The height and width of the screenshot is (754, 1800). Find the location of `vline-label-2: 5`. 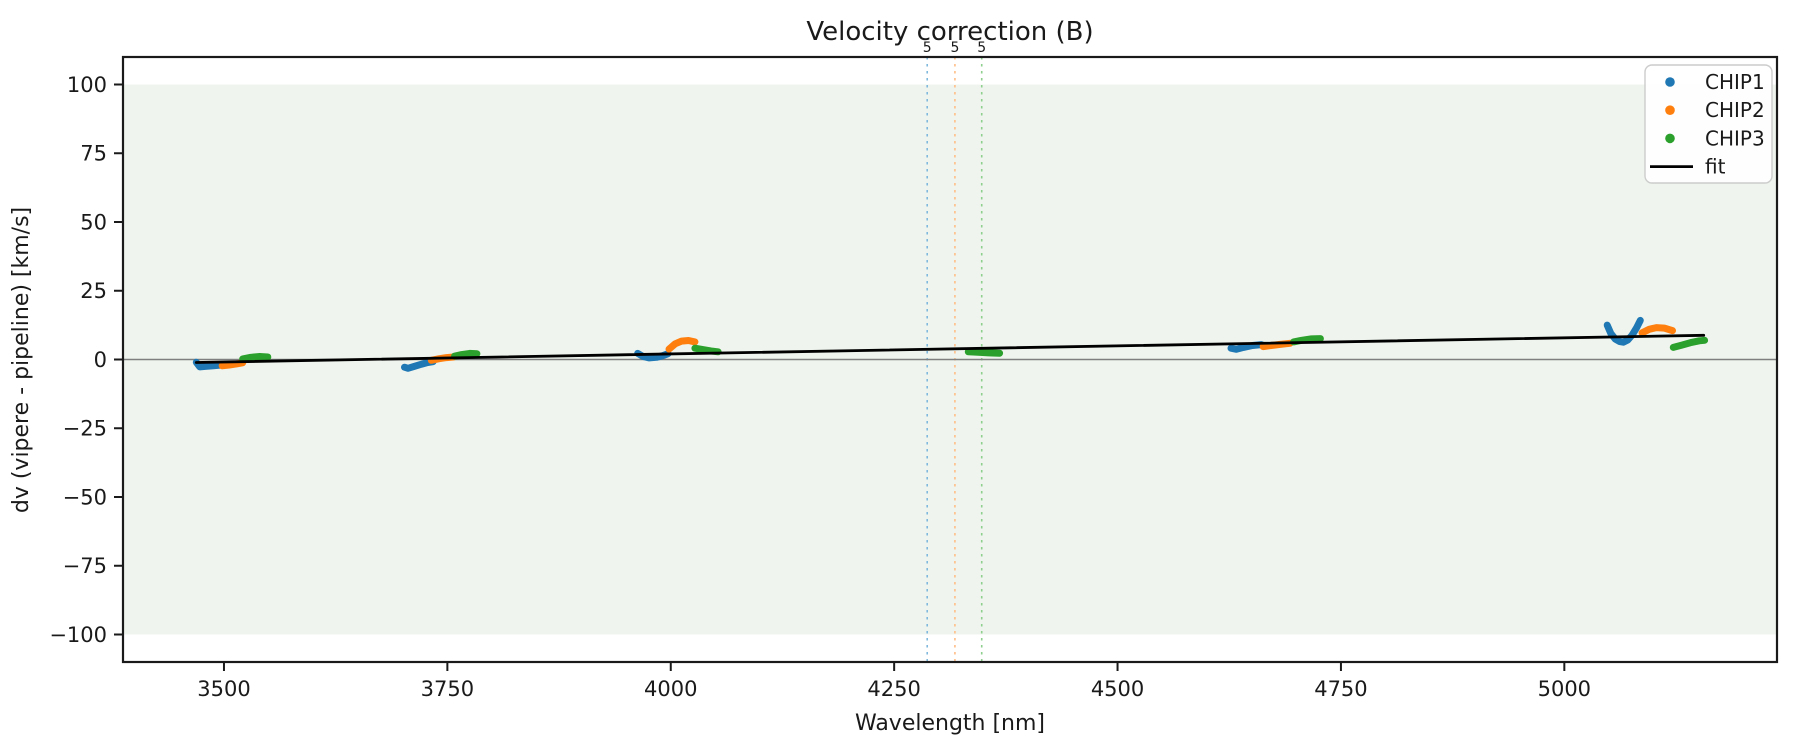

vline-label-2: 5 is located at coordinates (954, 48).